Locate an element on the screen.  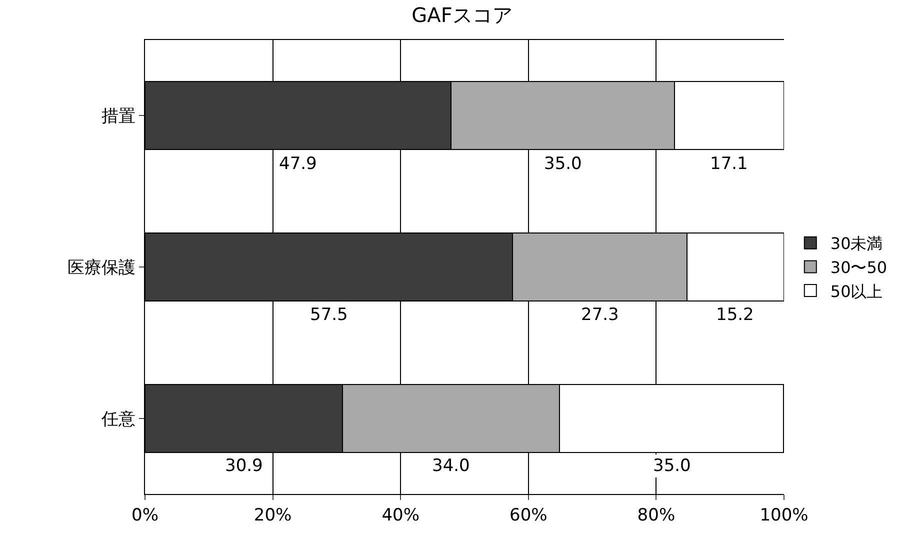
legend-label: 30未満 is located at coordinates (856, 244).